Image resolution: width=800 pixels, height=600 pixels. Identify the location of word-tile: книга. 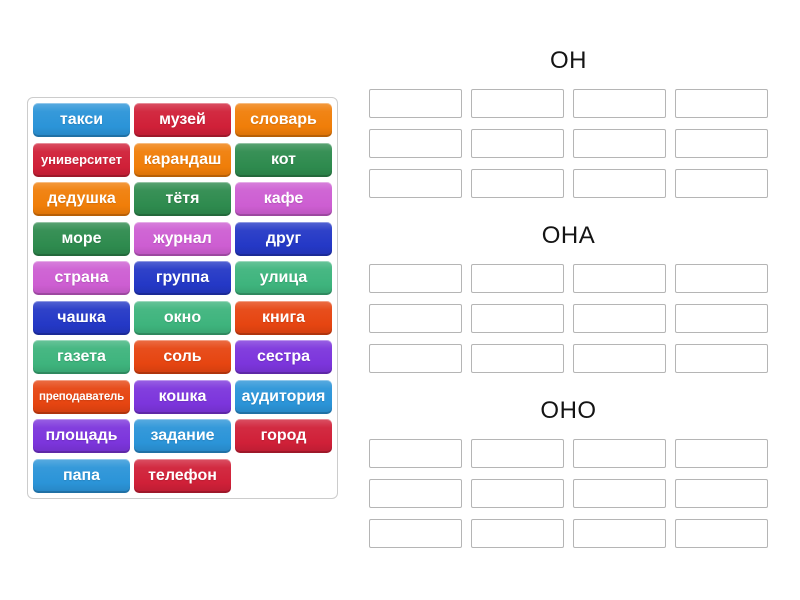
(283, 317).